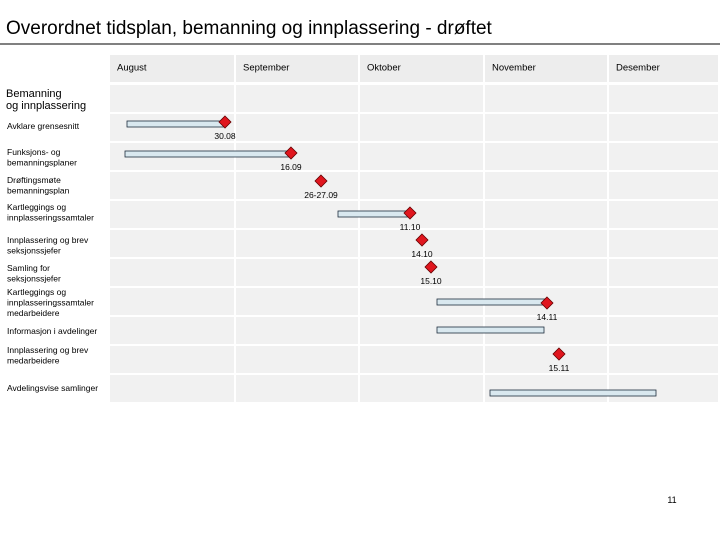 The height and width of the screenshot is (545, 720). I want to click on month-label: Desember, so click(638, 68).